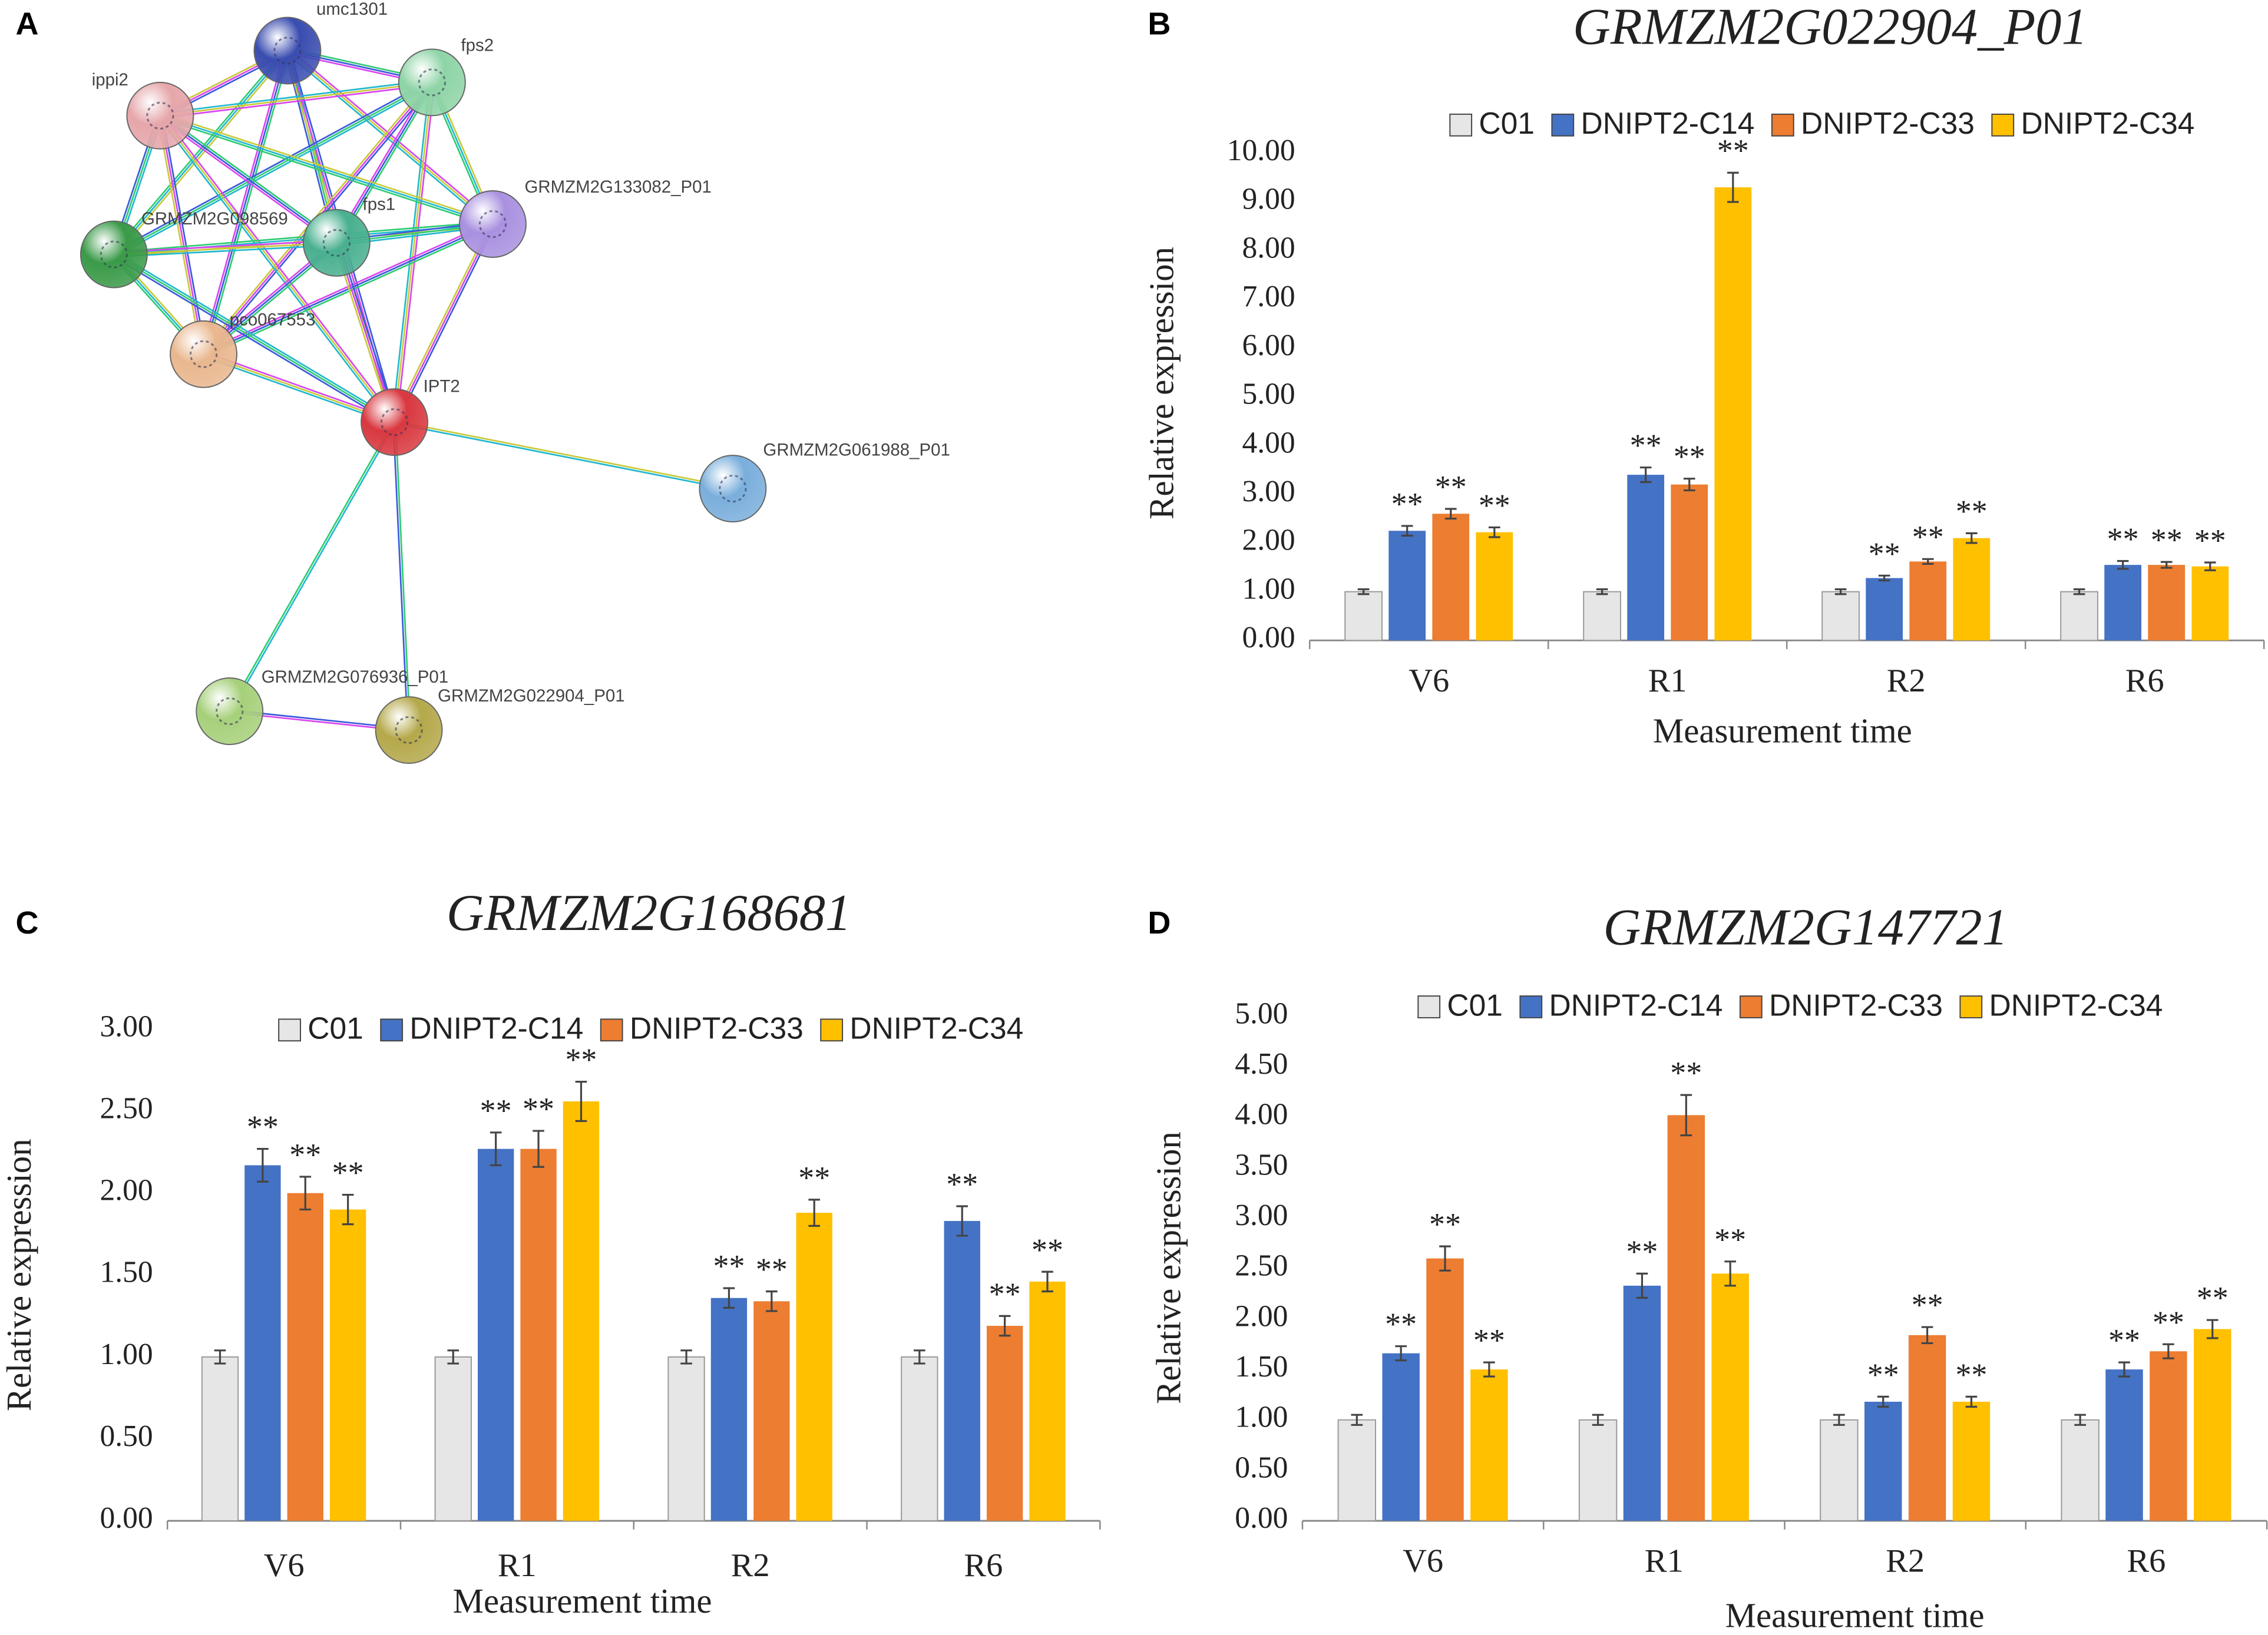  I want to click on node-label: GRMZM2G022904_P01, so click(531, 696).